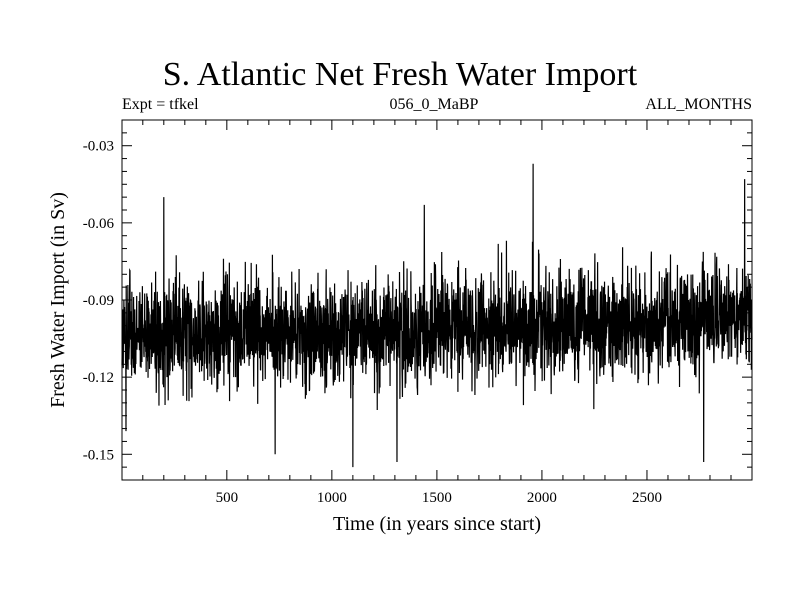  What do you see at coordinates (400, 74) in the screenshot?
I see `chart-title: S. Atlantic Net Fresh Water Import` at bounding box center [400, 74].